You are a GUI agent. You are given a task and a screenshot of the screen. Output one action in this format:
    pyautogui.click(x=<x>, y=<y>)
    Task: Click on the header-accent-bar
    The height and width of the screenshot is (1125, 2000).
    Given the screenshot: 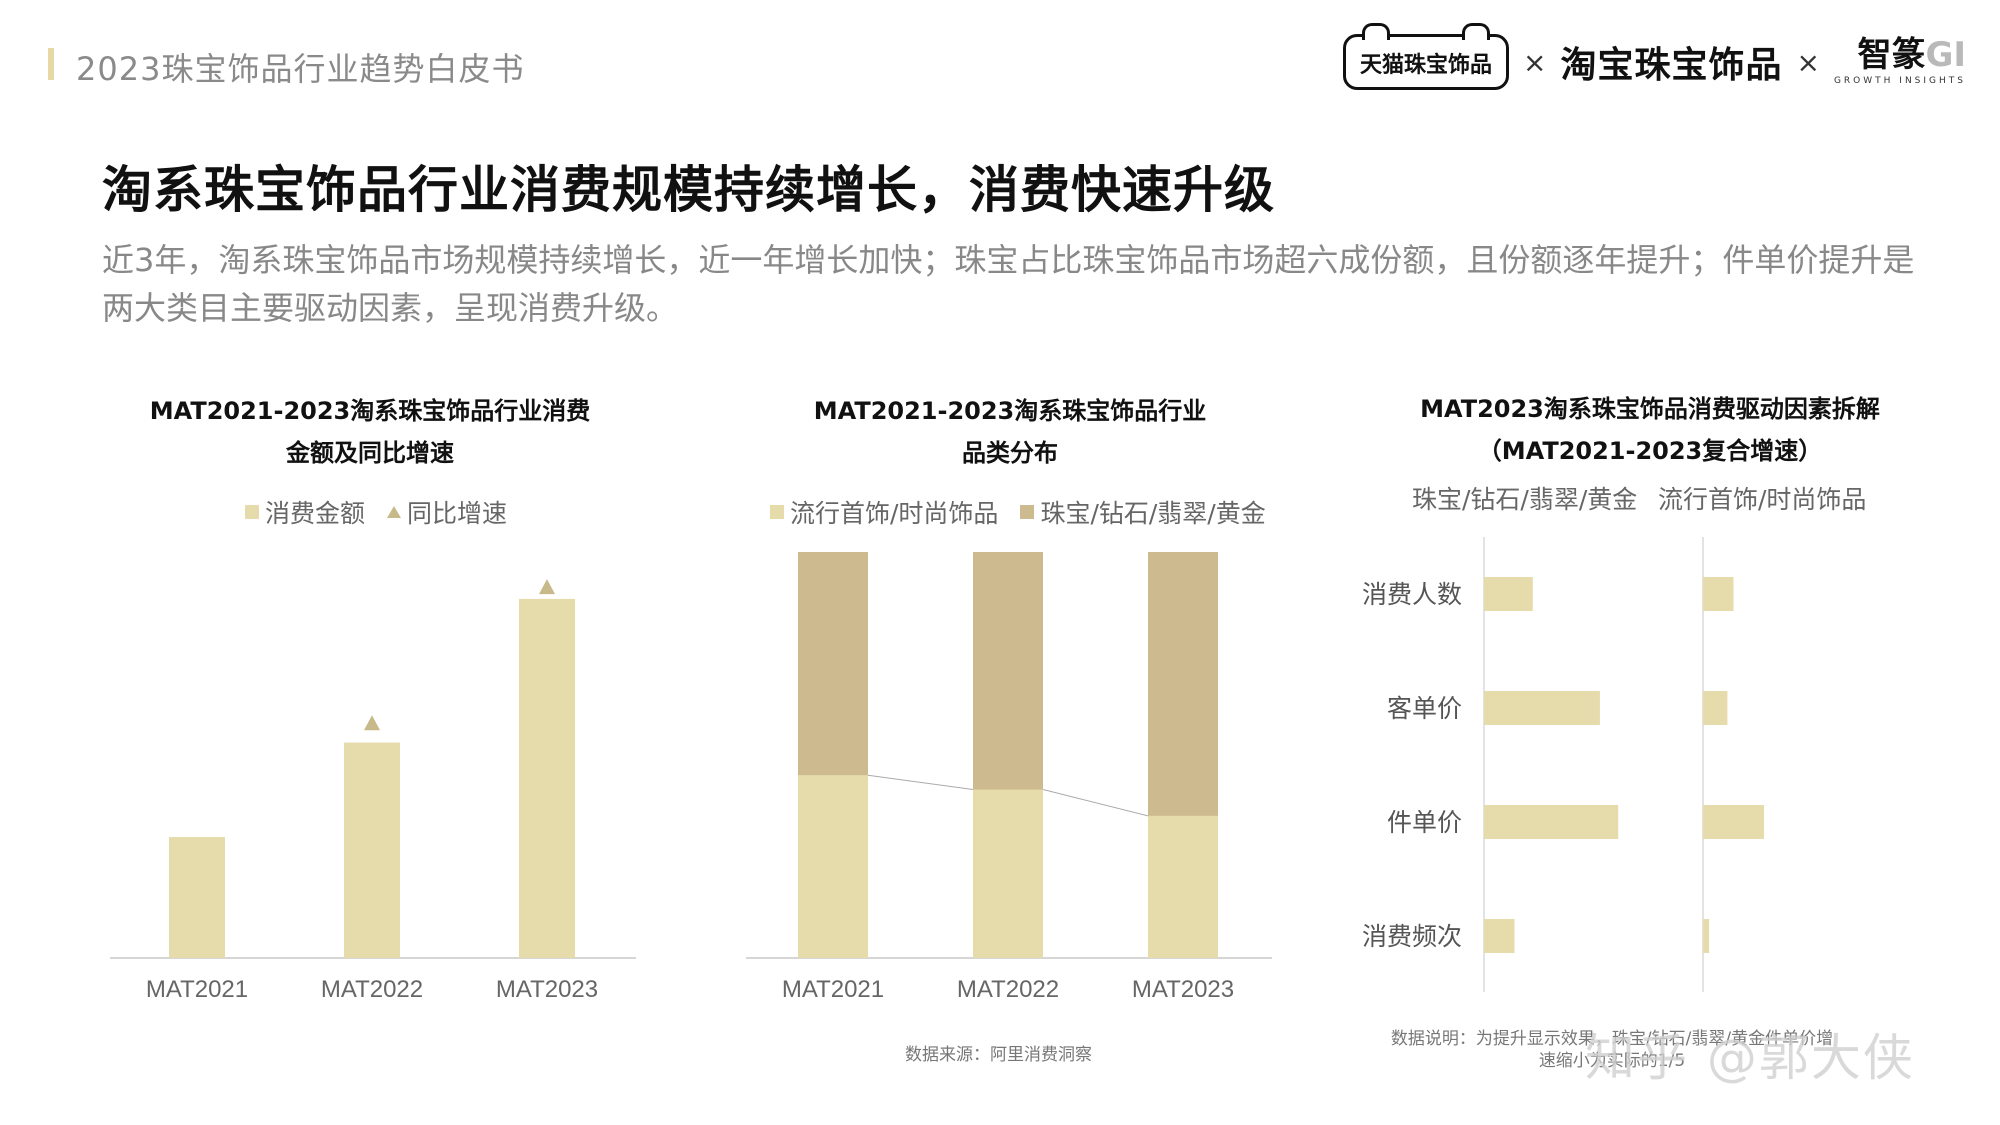 What is the action you would take?
    pyautogui.click(x=51, y=64)
    